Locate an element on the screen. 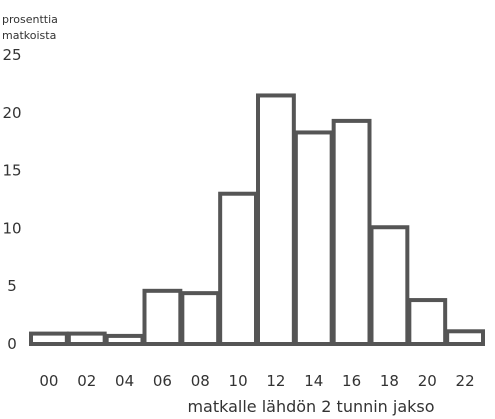 The width and height of the screenshot is (495, 419). x-tick-label: 10 is located at coordinates (238, 381).